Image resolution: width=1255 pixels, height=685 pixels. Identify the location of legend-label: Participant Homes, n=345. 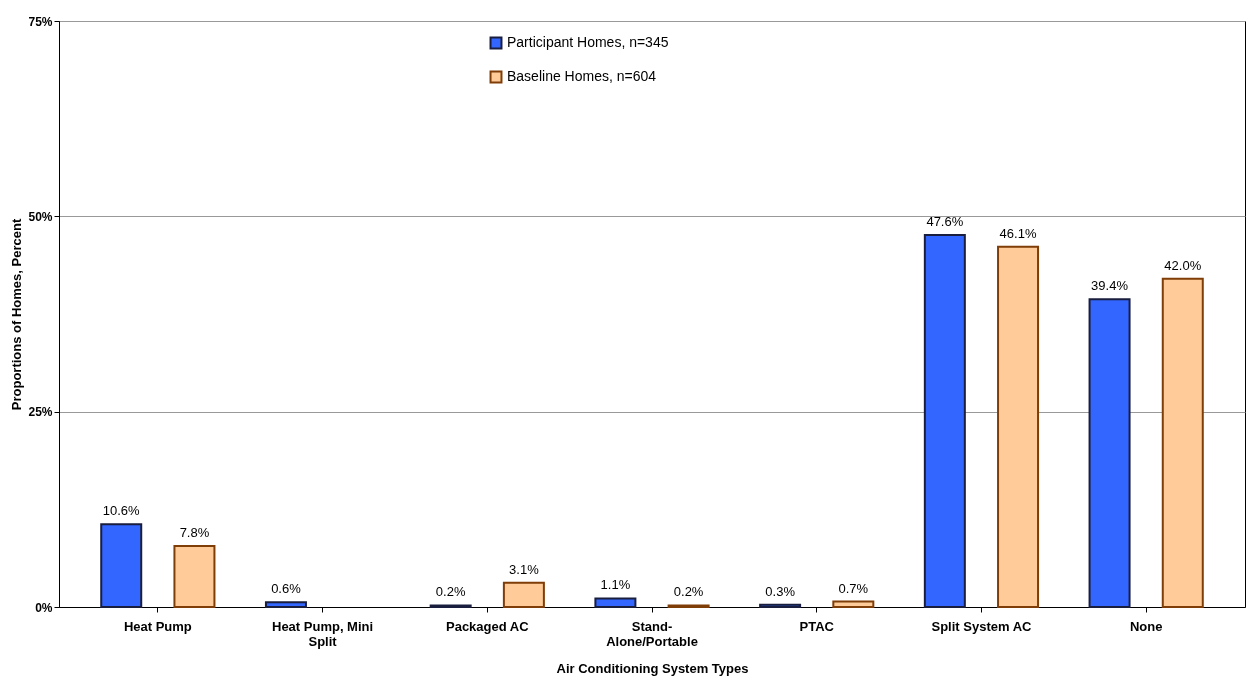
(588, 42).